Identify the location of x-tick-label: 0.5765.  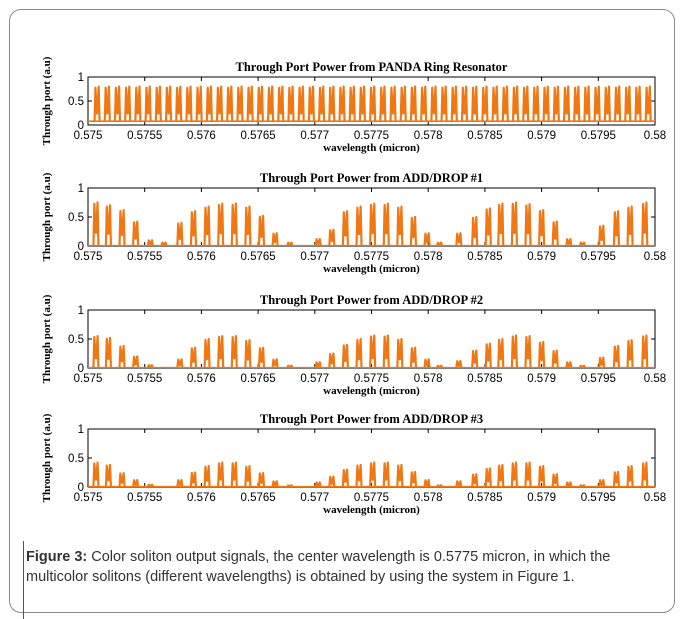
(258, 257).